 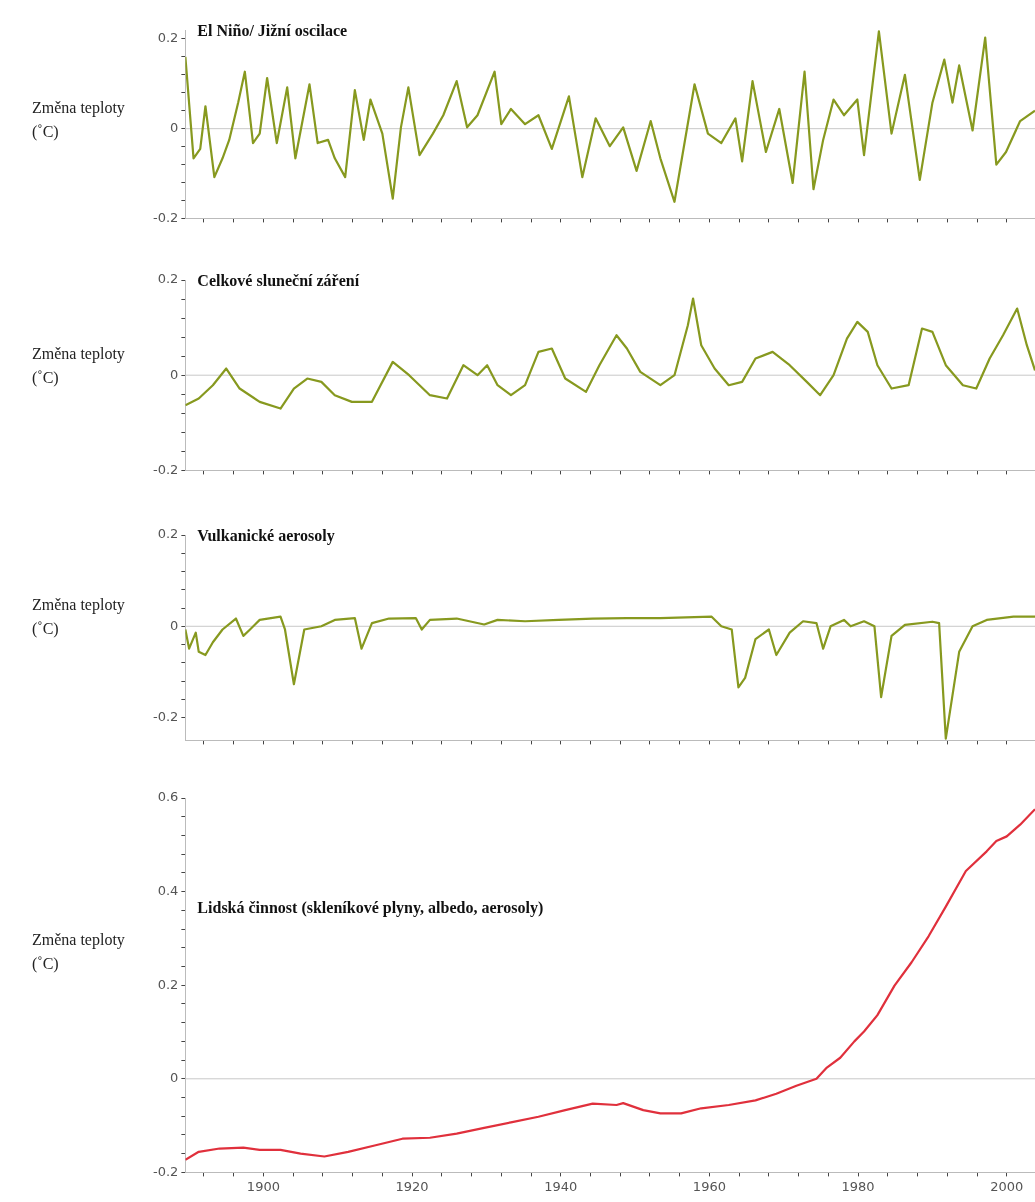 What do you see at coordinates (561, 1186) in the screenshot?
I see `x-tick-label: 1940` at bounding box center [561, 1186].